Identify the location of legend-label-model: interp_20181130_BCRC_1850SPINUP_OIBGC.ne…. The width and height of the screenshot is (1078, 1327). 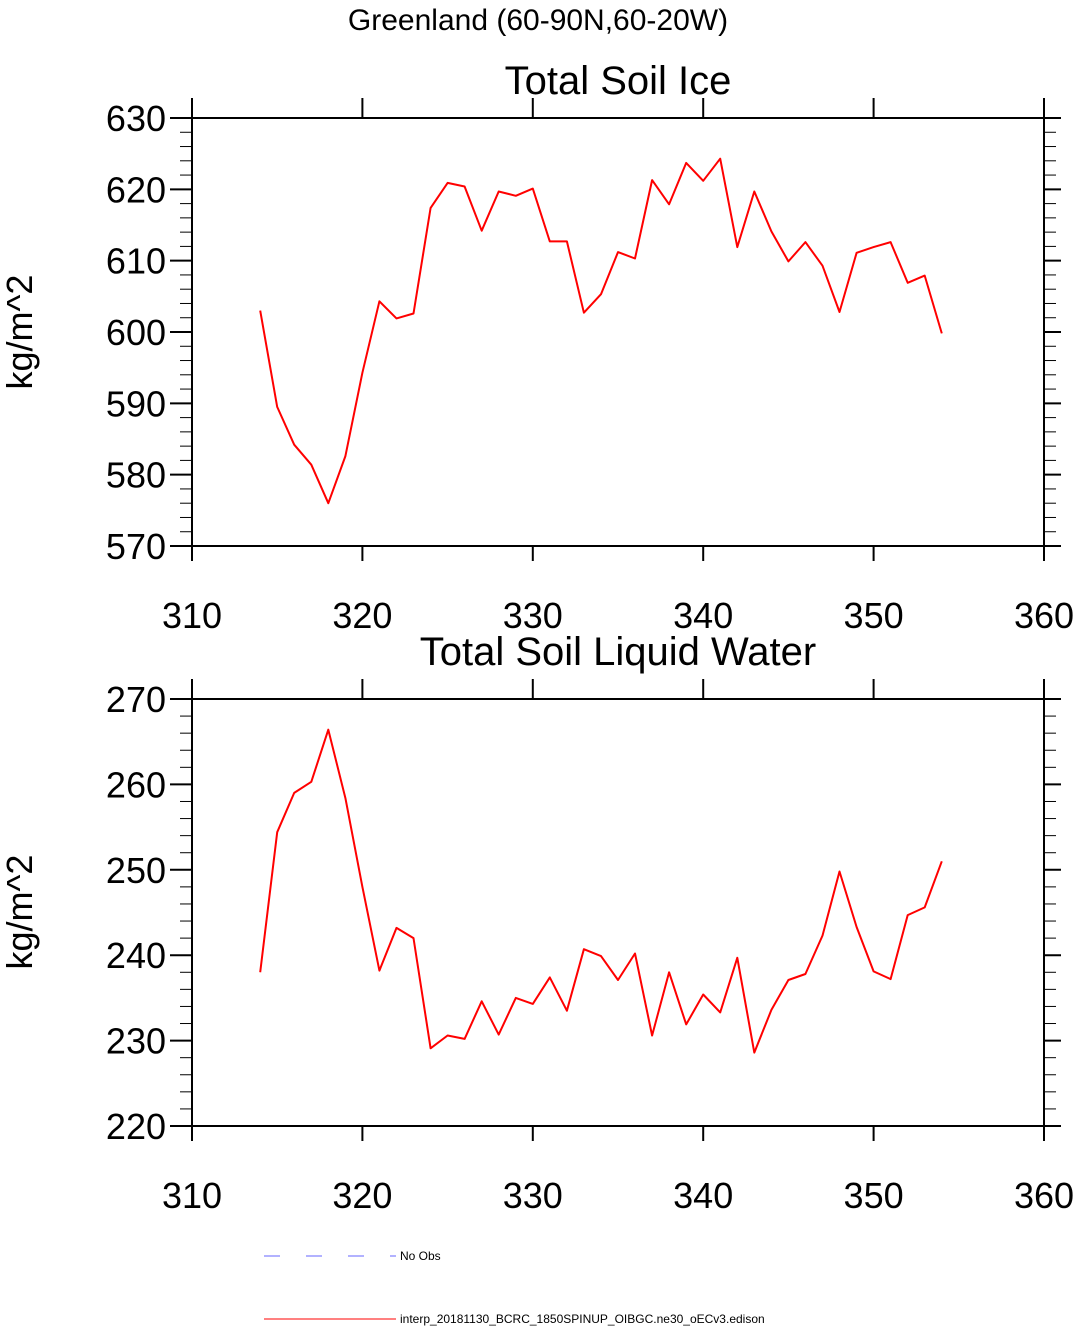
(582, 1319).